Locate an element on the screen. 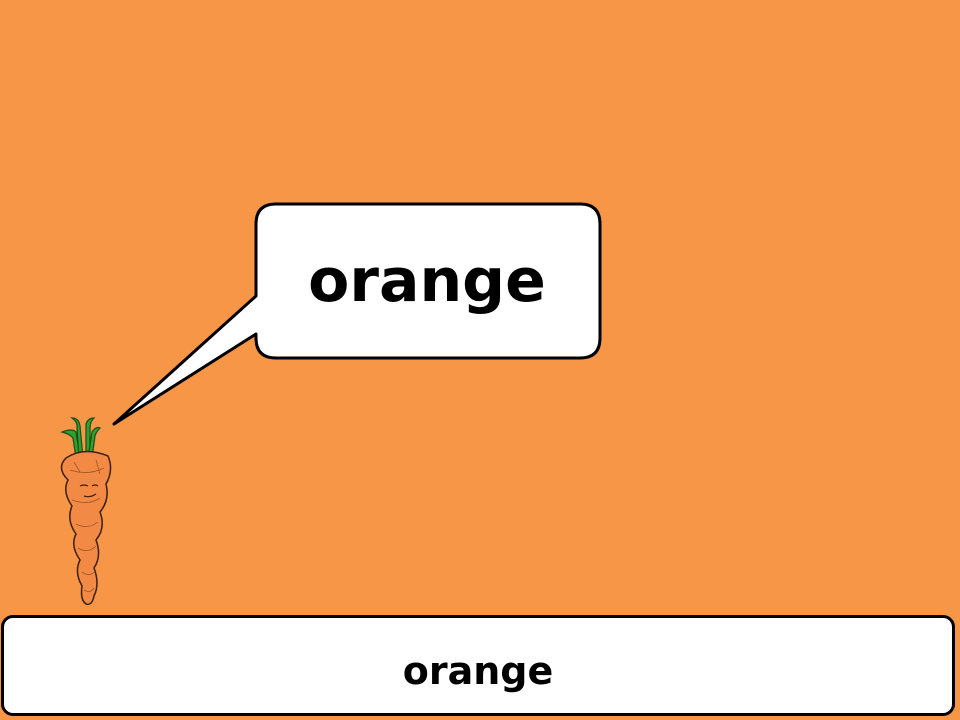 The image size is (960, 720). caption-text: orange is located at coordinates (478, 670).